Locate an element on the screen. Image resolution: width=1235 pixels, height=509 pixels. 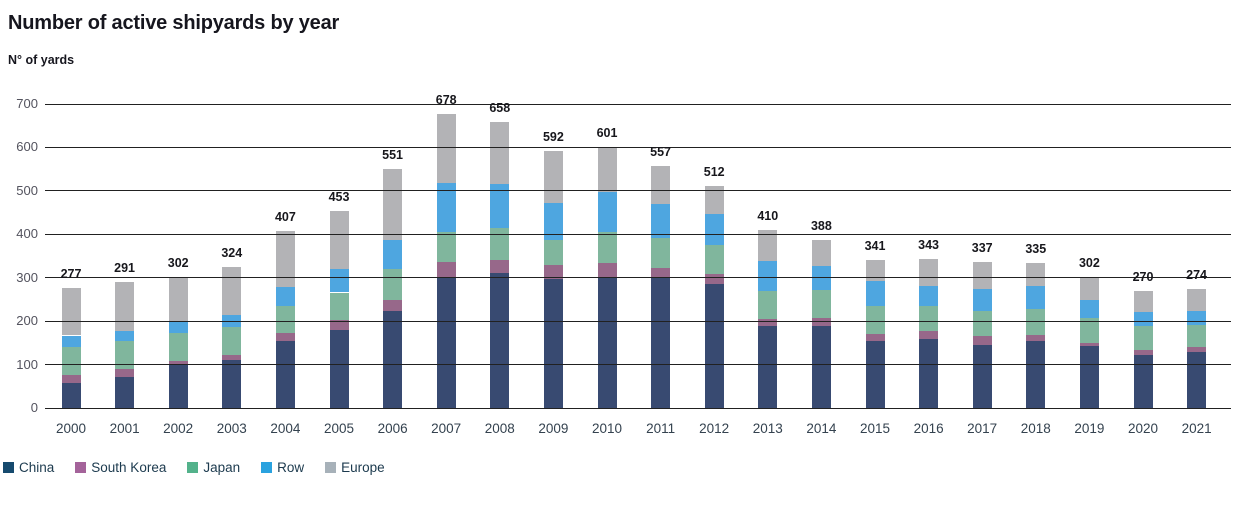
bar-segment-2018-europe is located at coordinates (1036, 274).